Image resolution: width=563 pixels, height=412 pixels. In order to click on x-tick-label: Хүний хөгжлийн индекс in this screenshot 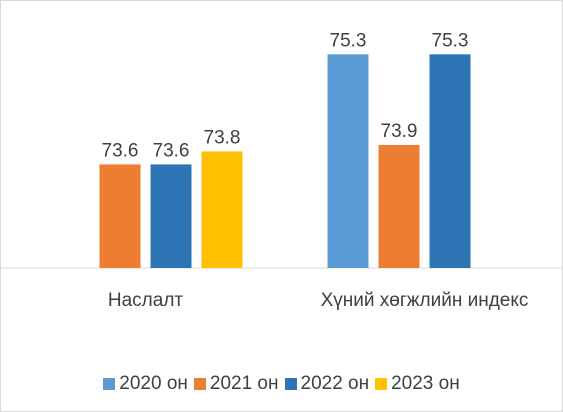, I will do `click(424, 300)`.